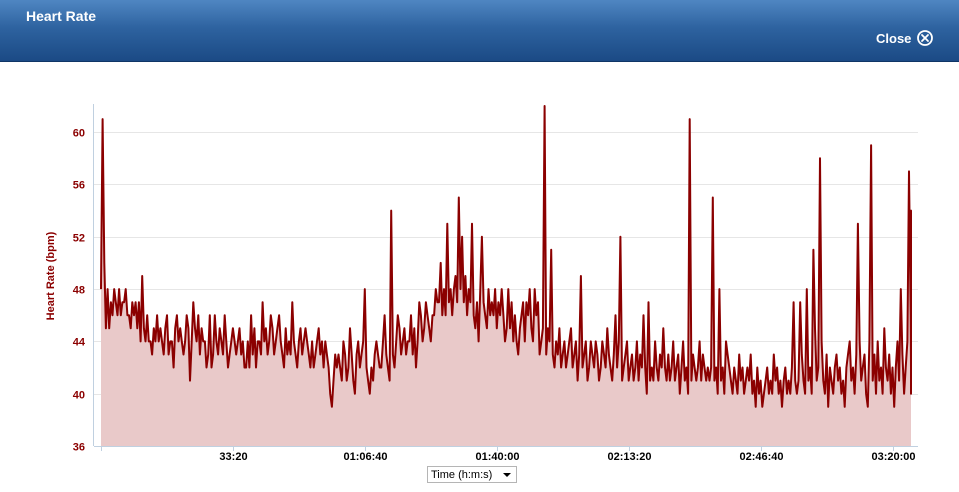 This screenshot has width=959, height=492. Describe the element at coordinates (761, 456) in the screenshot. I see `x-tick-label: 02:46:40` at that location.